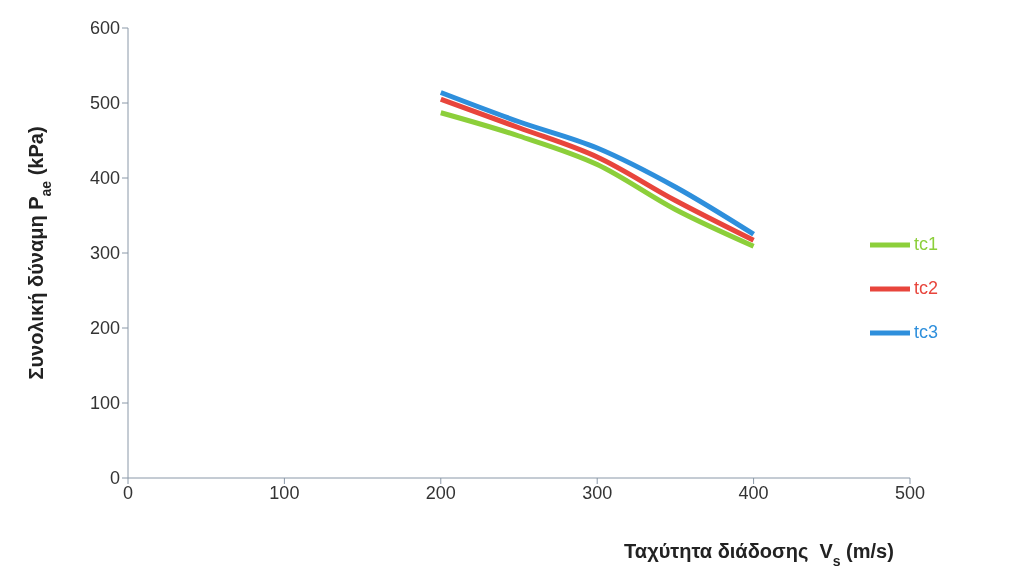 Image resolution: width=1022 pixels, height=579 pixels. Describe the element at coordinates (104, 103) in the screenshot. I see `y-tick-label: 500` at that location.